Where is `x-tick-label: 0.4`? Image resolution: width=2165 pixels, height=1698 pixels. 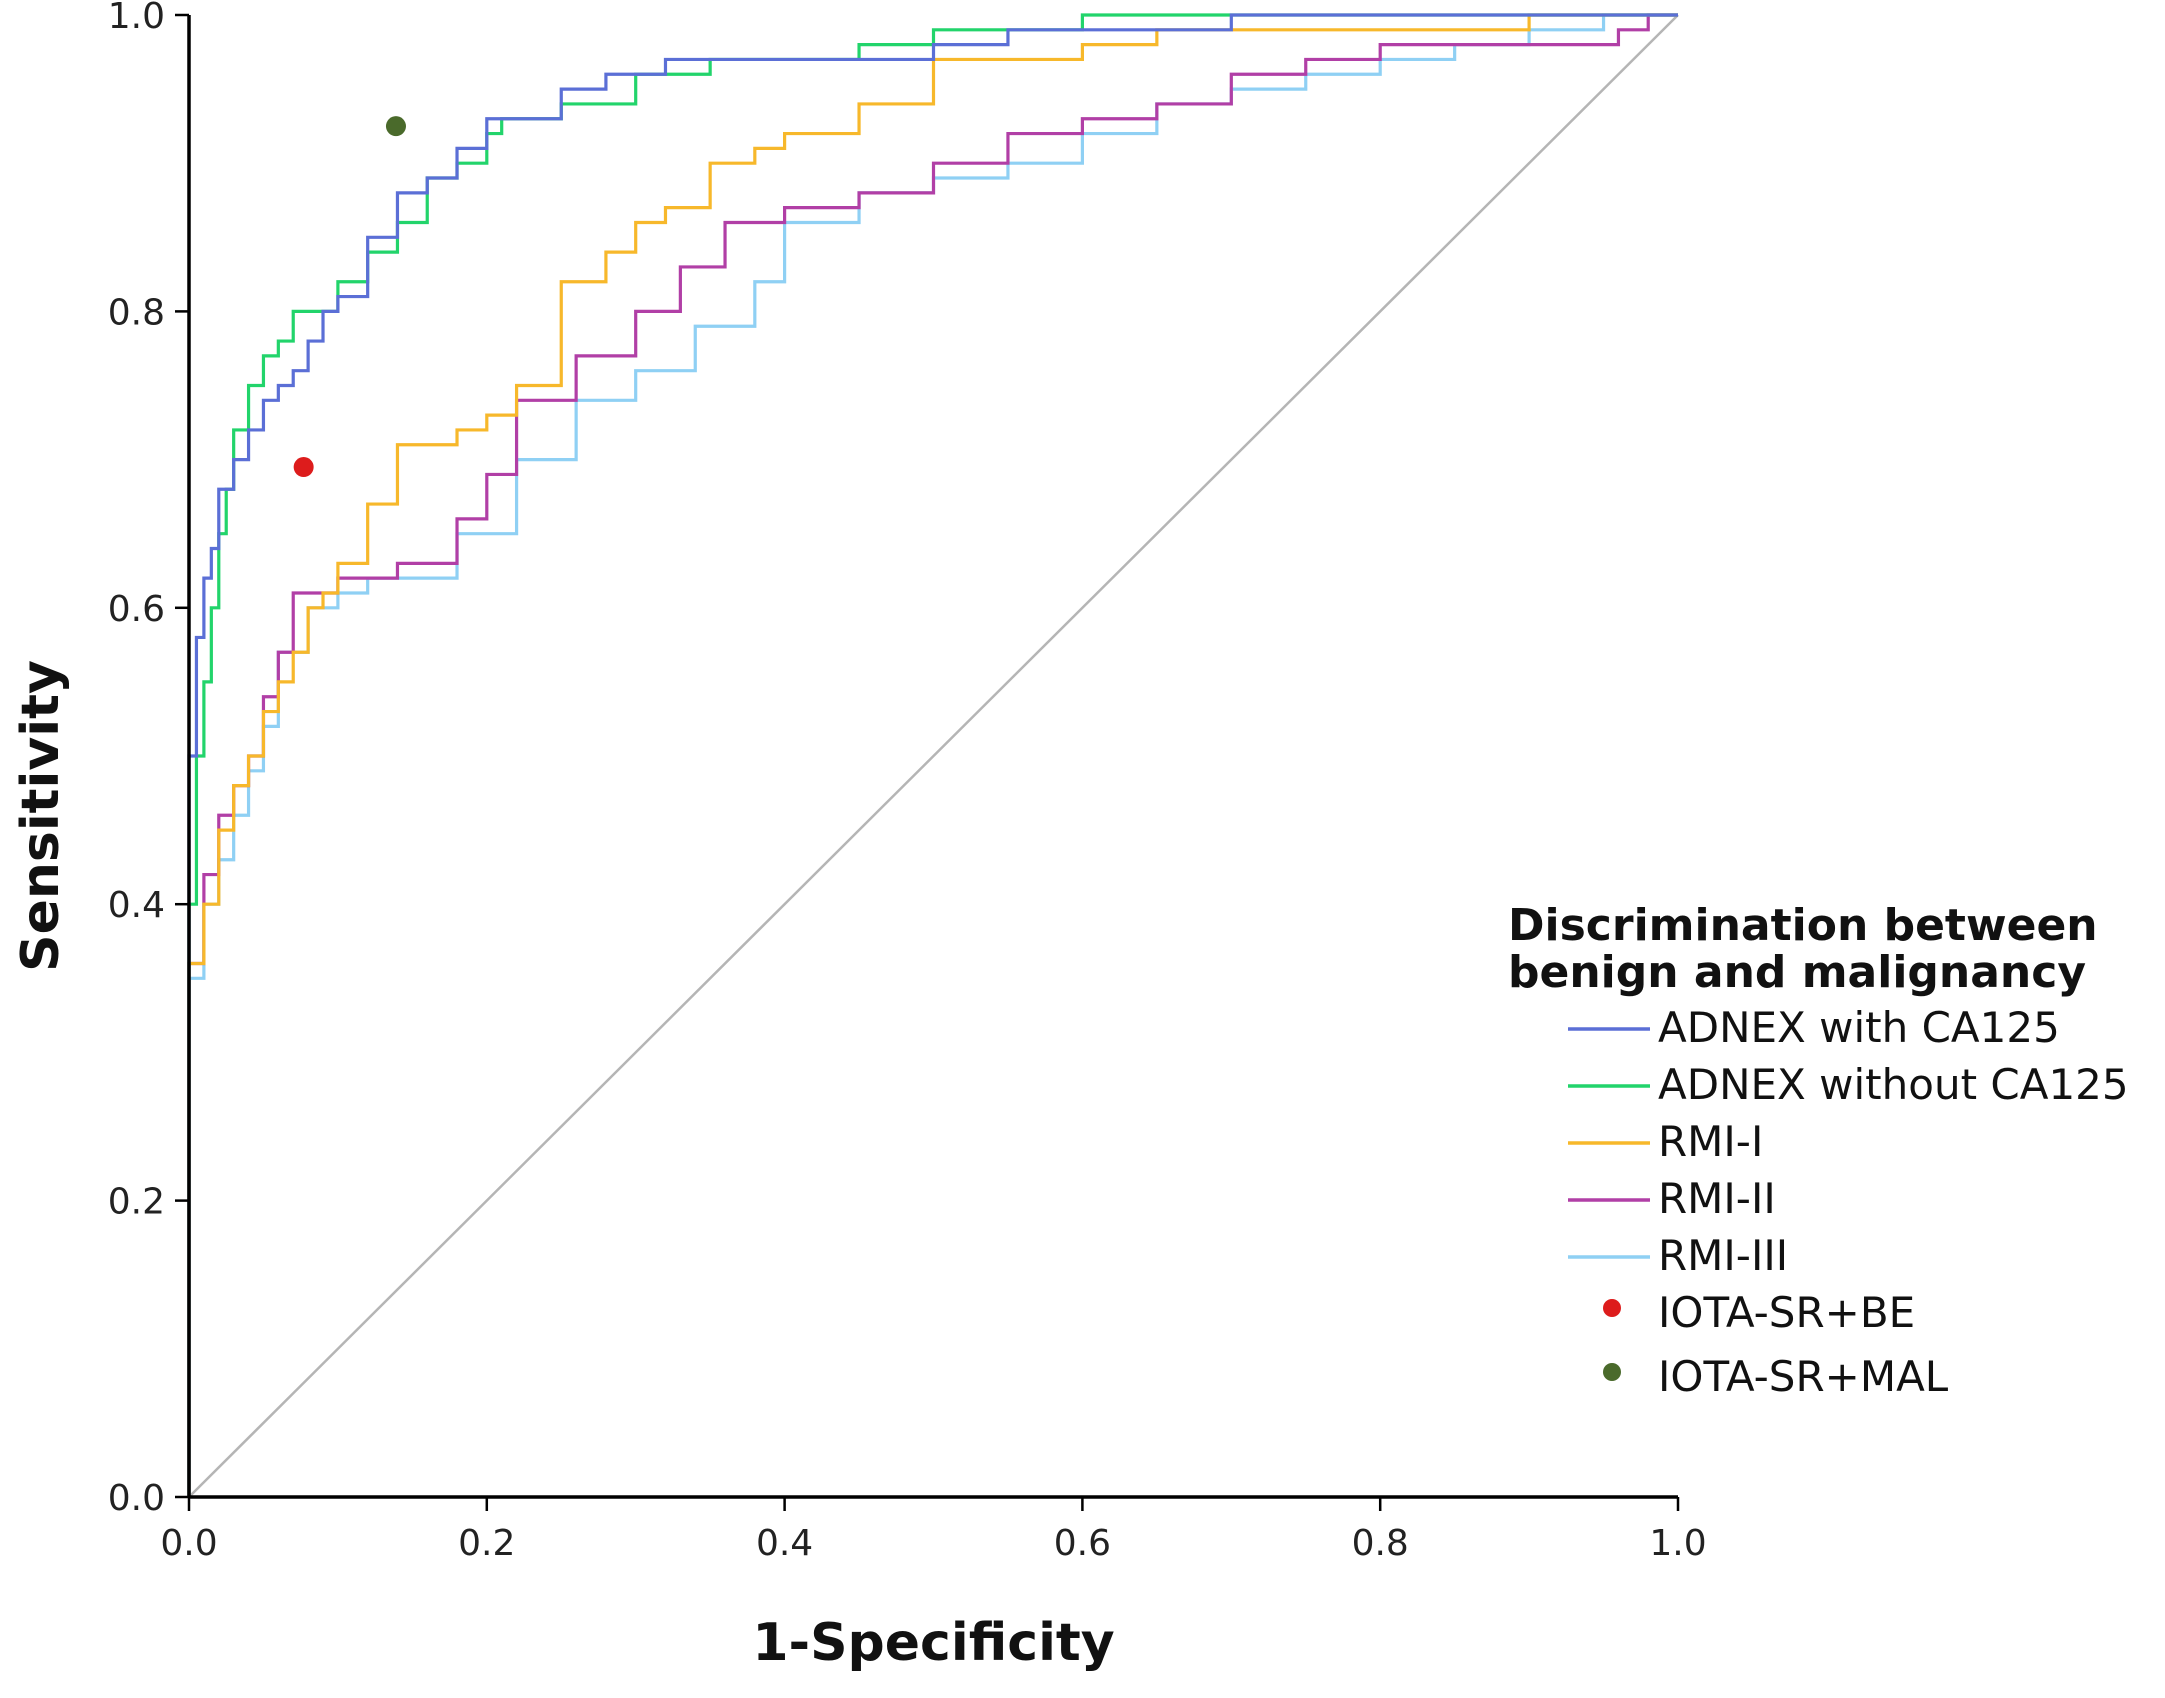 x-tick-label: 0.4 is located at coordinates (784, 1543).